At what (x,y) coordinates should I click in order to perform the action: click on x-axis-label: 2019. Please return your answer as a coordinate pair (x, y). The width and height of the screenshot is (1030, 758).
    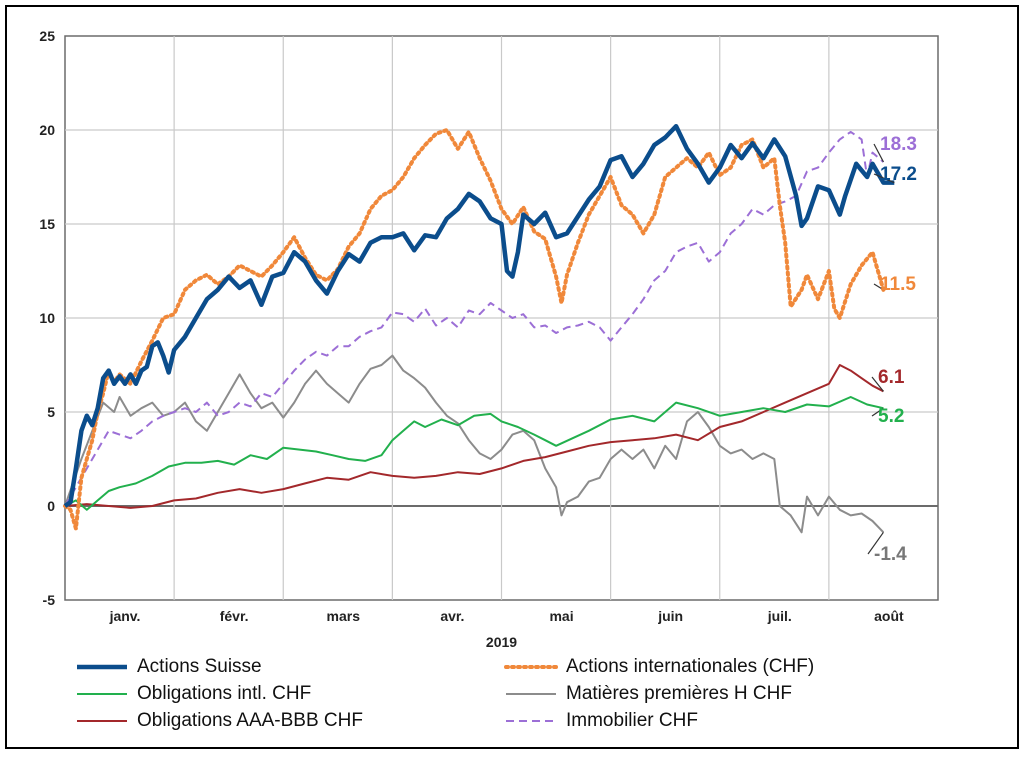
    Looking at the image, I should click on (501, 642).